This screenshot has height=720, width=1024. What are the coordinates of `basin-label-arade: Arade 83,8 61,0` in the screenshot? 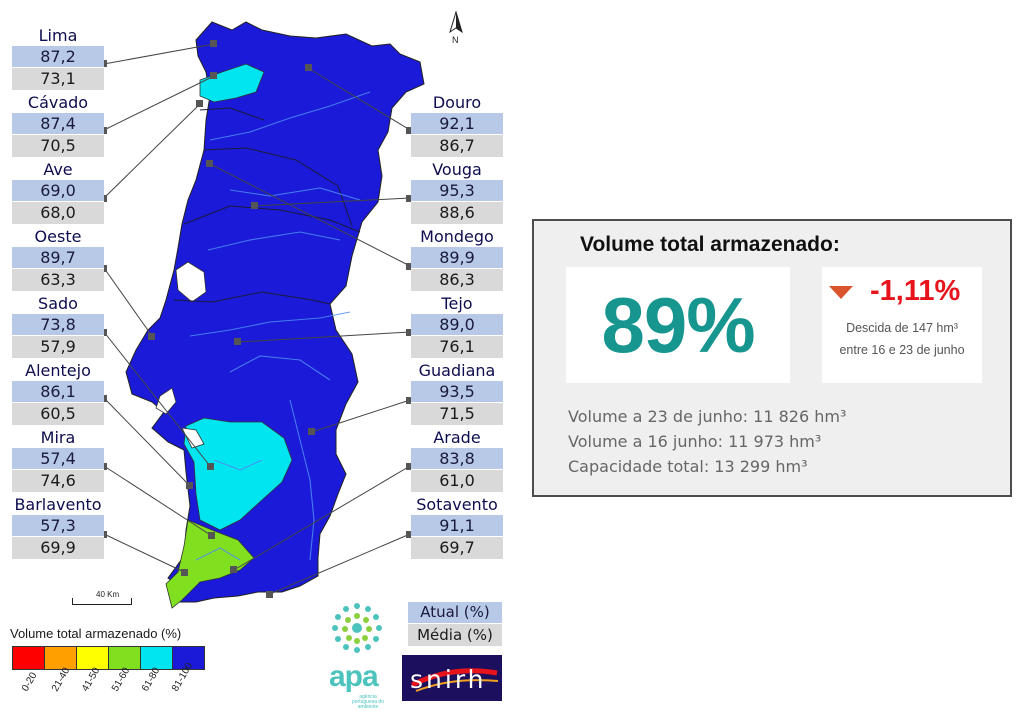 It's located at (457, 459).